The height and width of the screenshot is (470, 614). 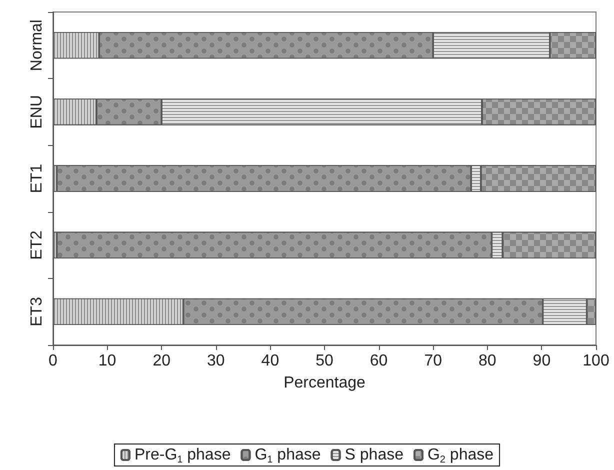 I want to click on y-tick-label: ET2, so click(x=37, y=245).